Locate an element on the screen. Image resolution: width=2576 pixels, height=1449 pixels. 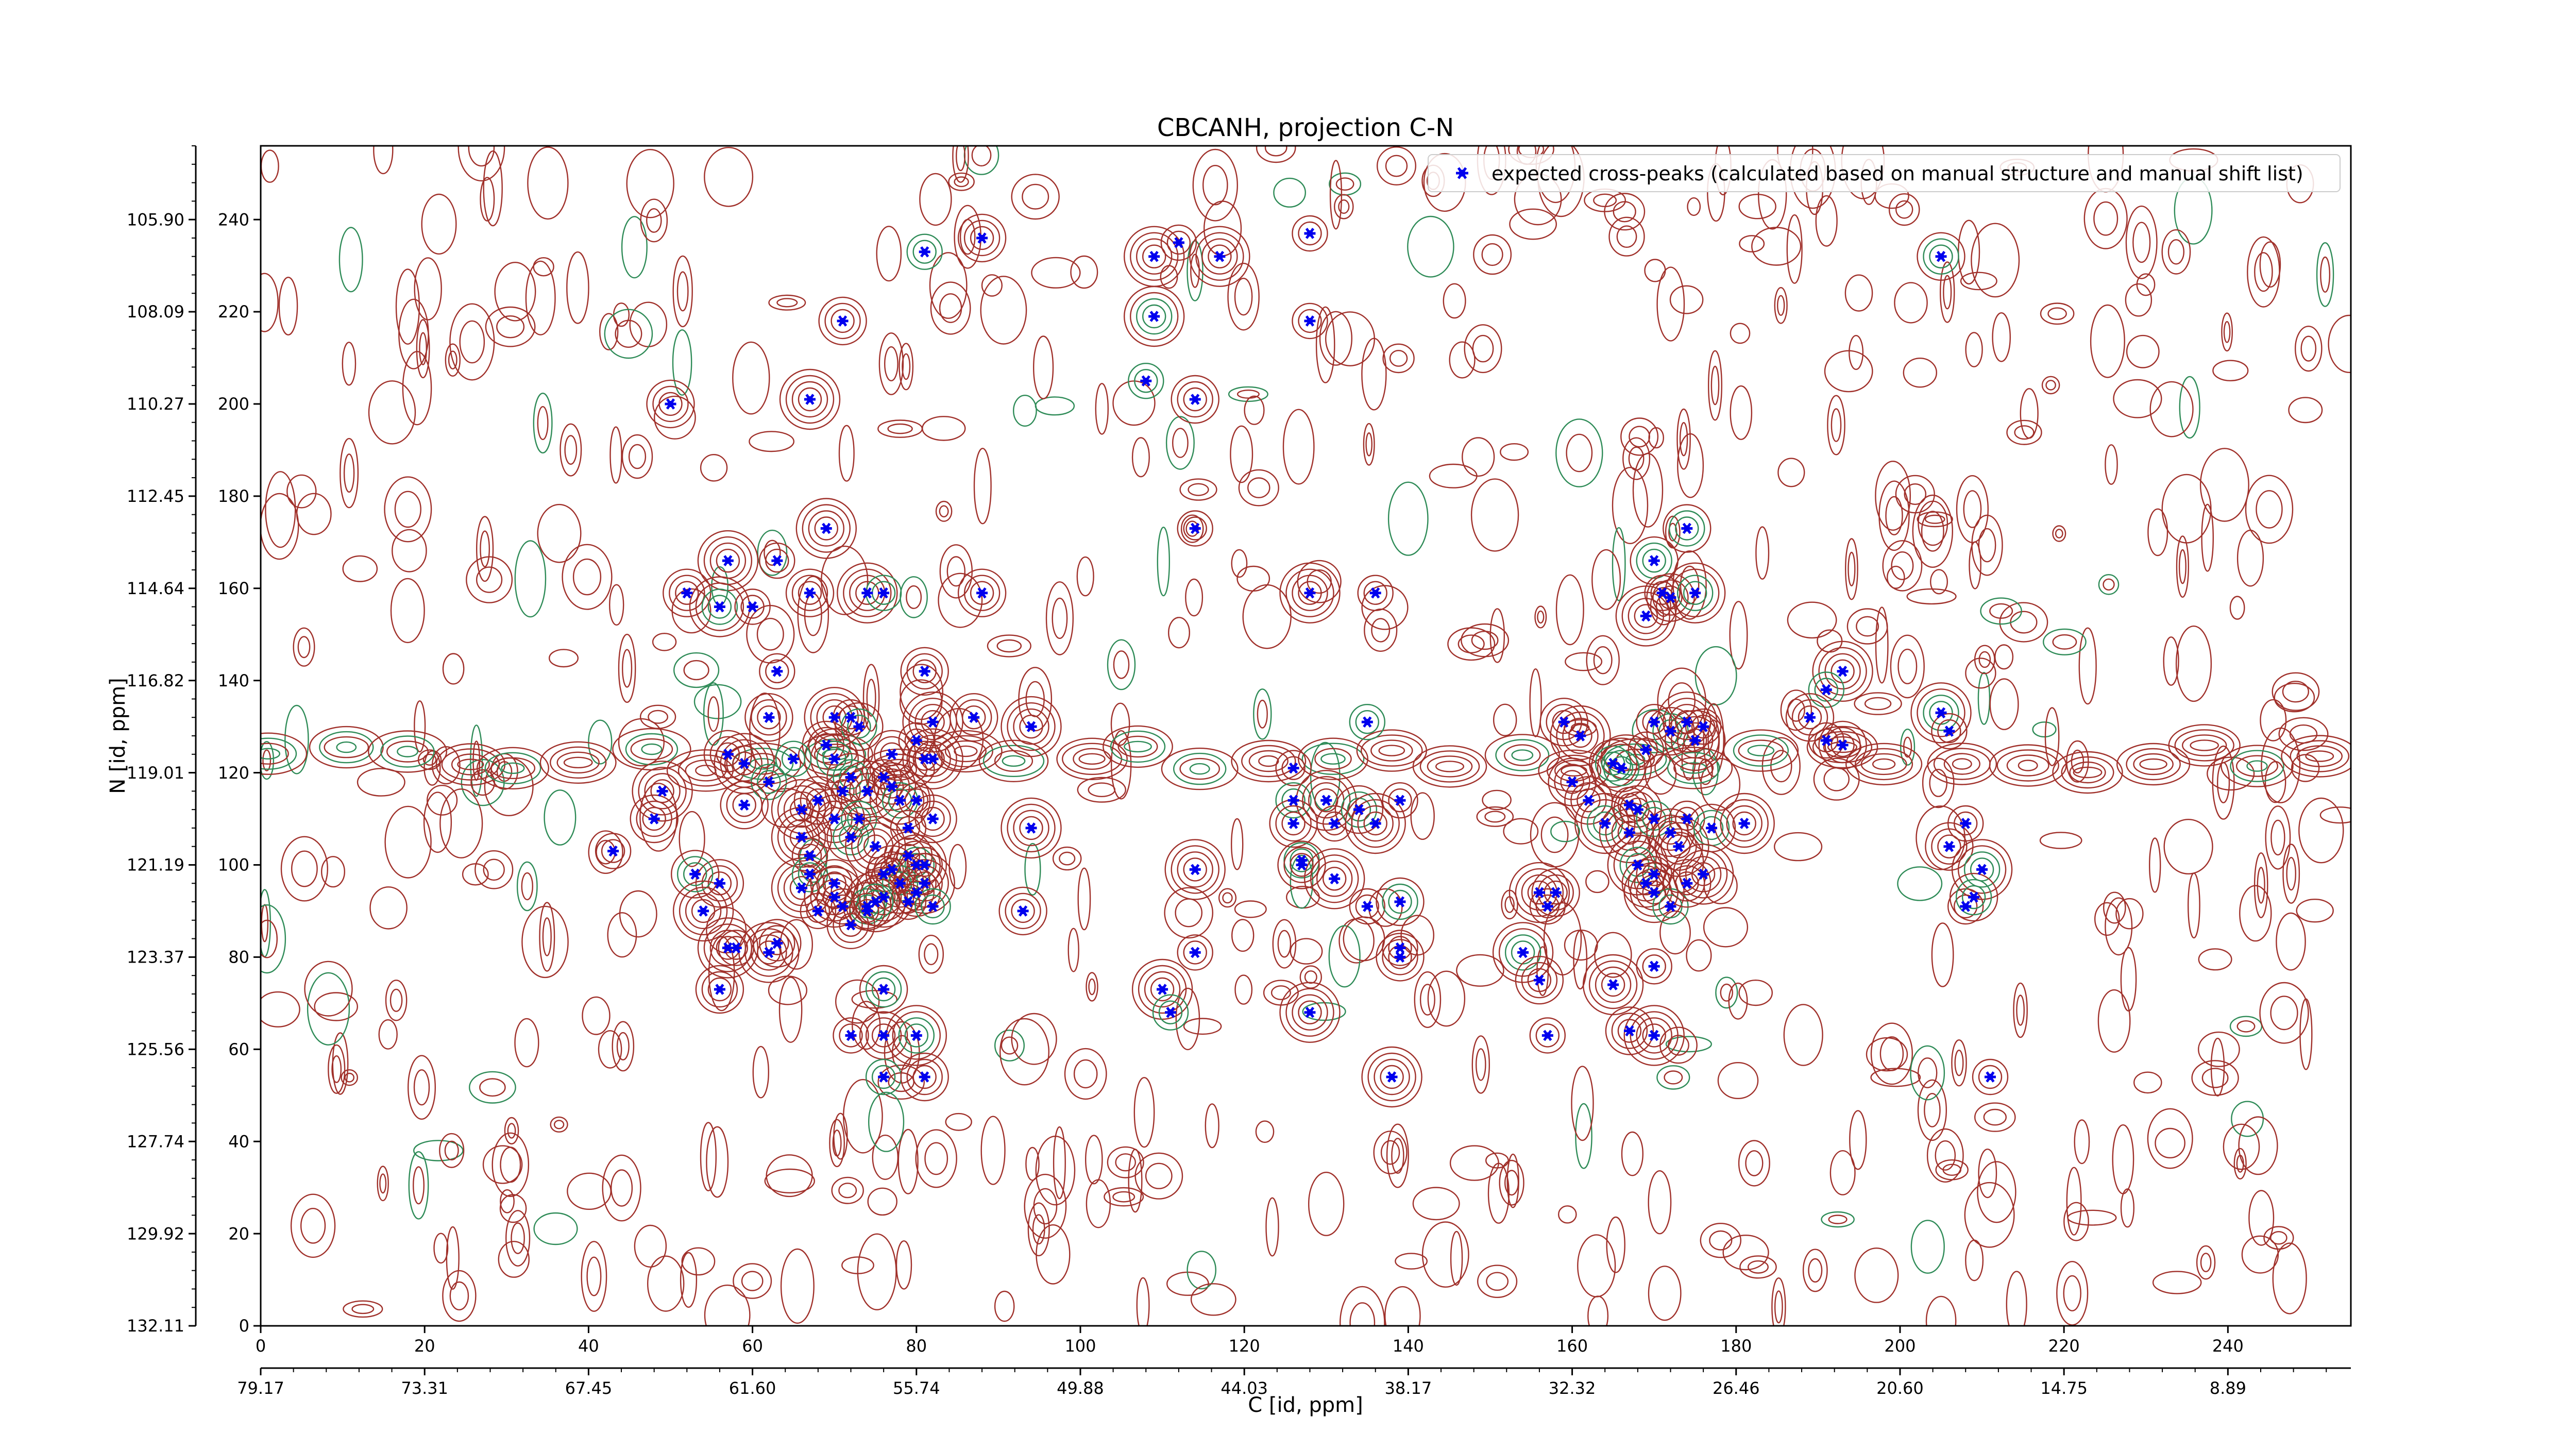
x-index-label: 20 is located at coordinates (424, 1346).